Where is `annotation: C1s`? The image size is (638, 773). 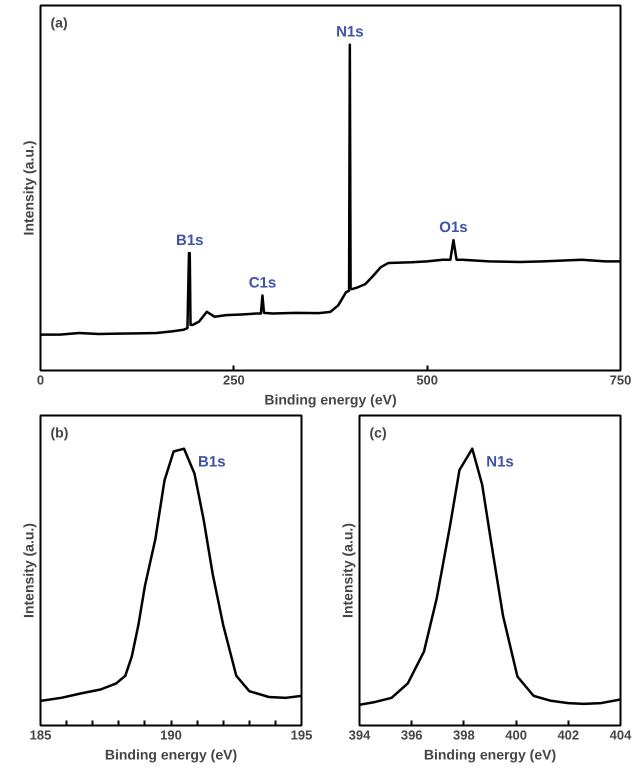 annotation: C1s is located at coordinates (262, 283).